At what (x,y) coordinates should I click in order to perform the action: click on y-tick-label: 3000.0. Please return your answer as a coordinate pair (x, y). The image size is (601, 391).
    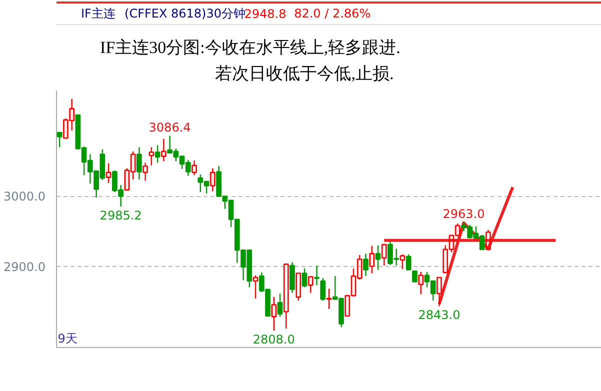
    Looking at the image, I should click on (25, 197).